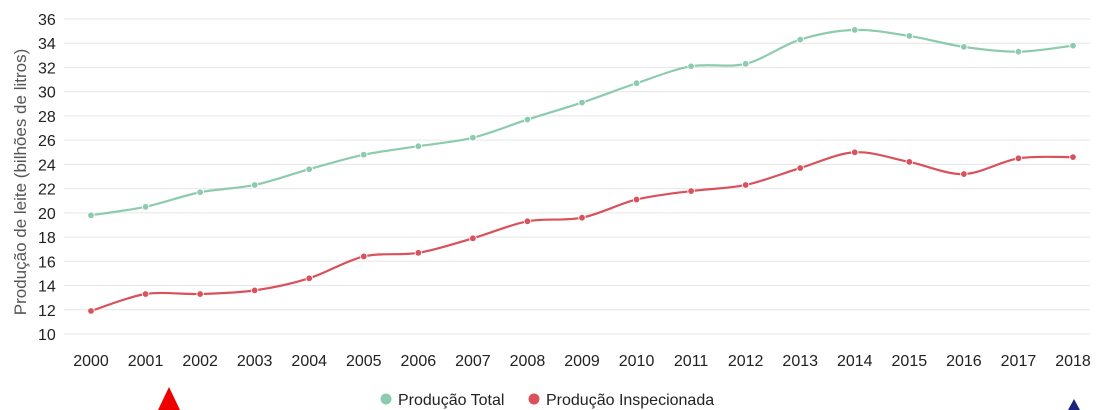 This screenshot has height=410, width=1096. Describe the element at coordinates (47, 335) in the screenshot. I see `y-tick-label: 10` at that location.